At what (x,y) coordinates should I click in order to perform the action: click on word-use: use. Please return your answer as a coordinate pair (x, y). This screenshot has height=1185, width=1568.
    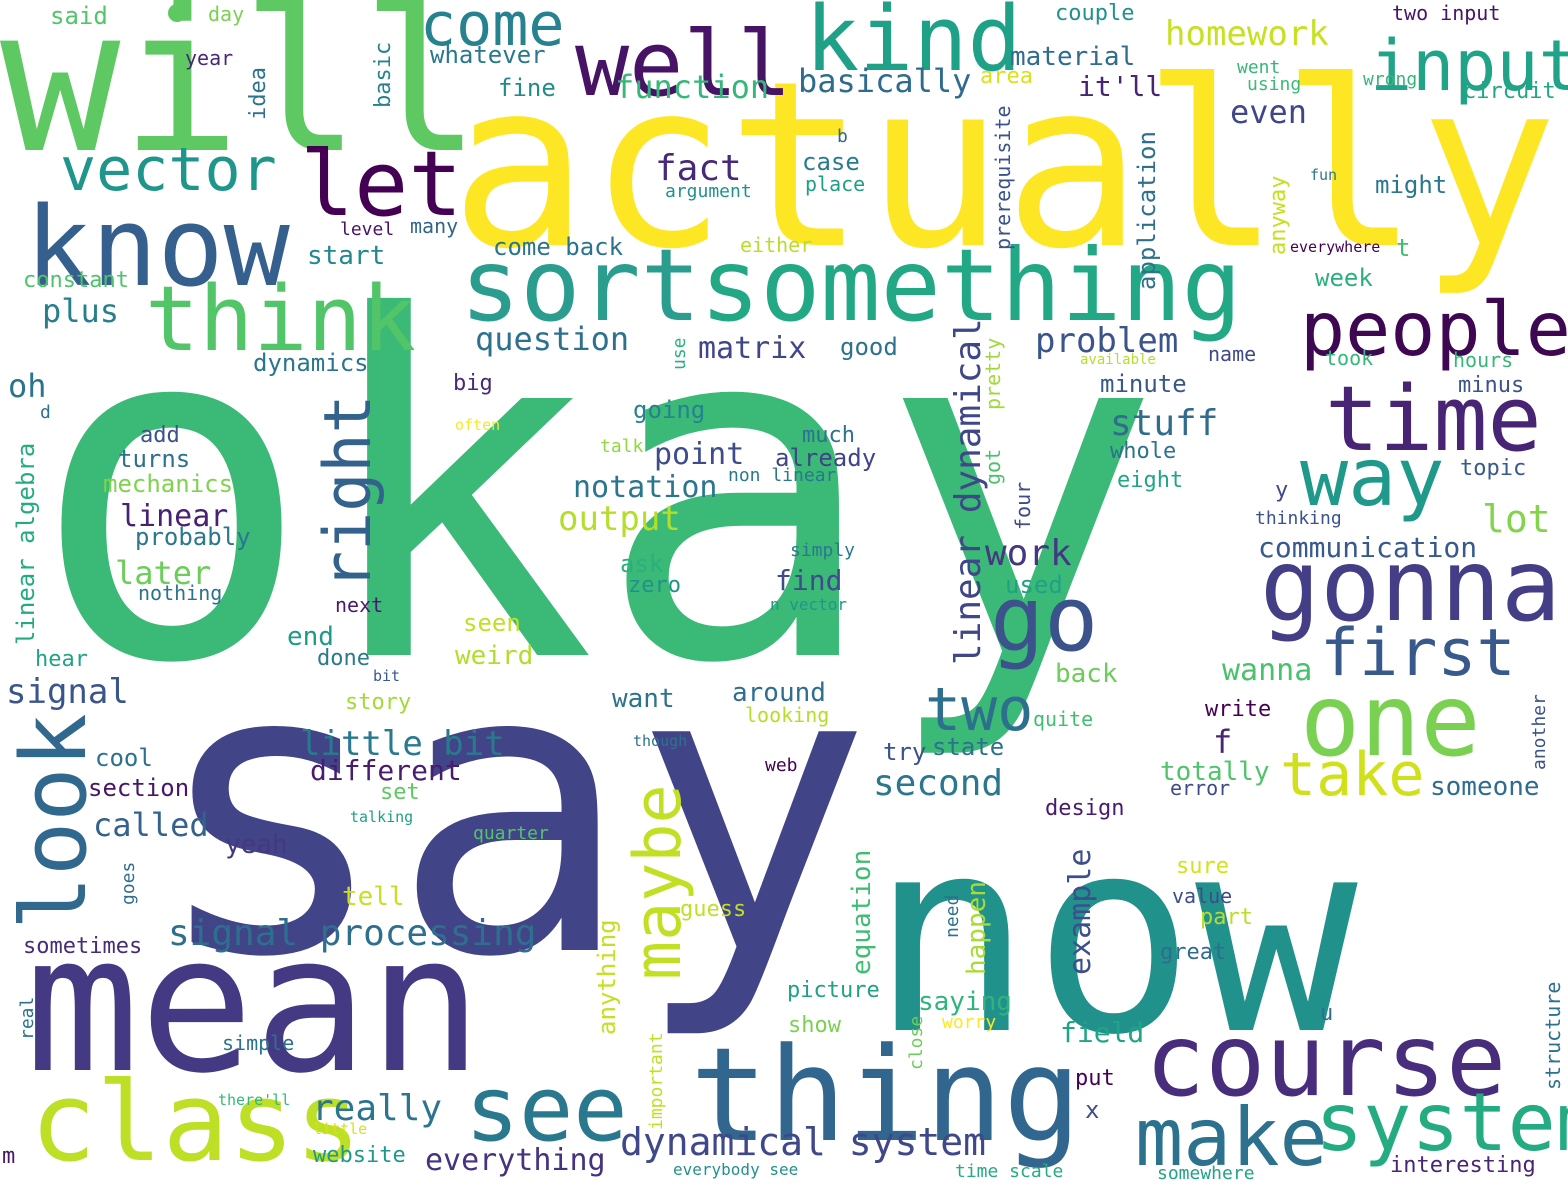
    Looking at the image, I should click on (679, 353).